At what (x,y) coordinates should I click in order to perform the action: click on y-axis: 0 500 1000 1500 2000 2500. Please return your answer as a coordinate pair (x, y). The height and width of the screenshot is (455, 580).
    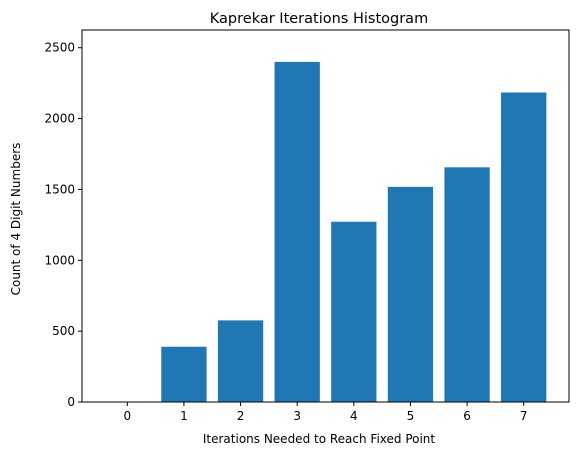
    Looking at the image, I should click on (63, 225).